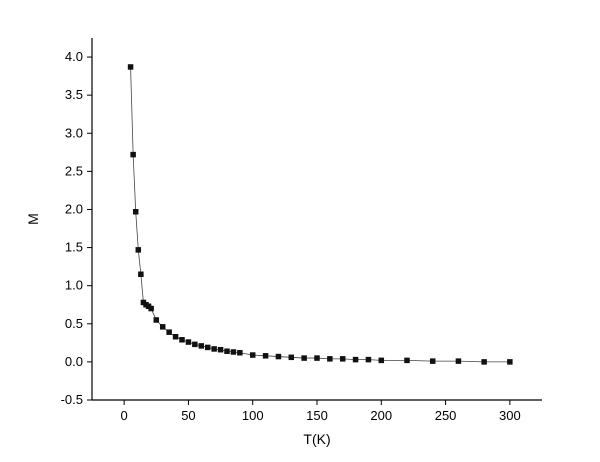  Describe the element at coordinates (74, 208) in the screenshot. I see `y-tick-label: 2.0` at that location.